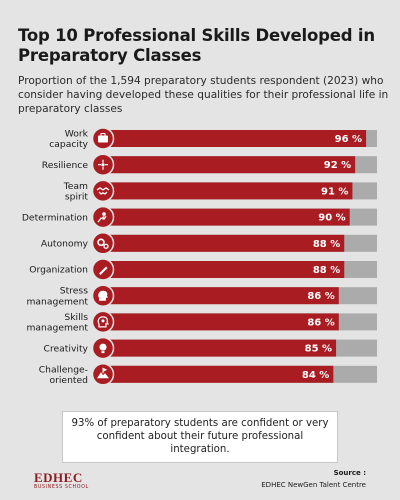 The height and width of the screenshot is (500, 400). Describe the element at coordinates (313, 479) in the screenshot. I see `source-credit: Source : EDHEC NewGen Talent Centre` at that location.